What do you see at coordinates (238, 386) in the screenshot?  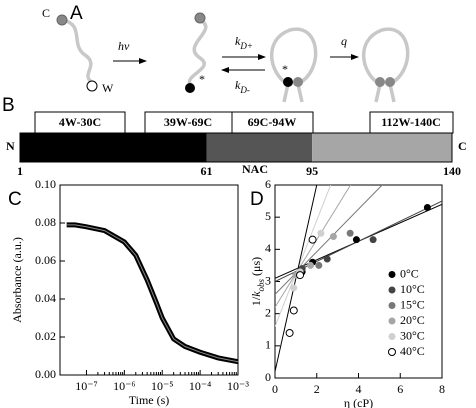 I see `x-tick-label: 10⁻³` at bounding box center [238, 386].